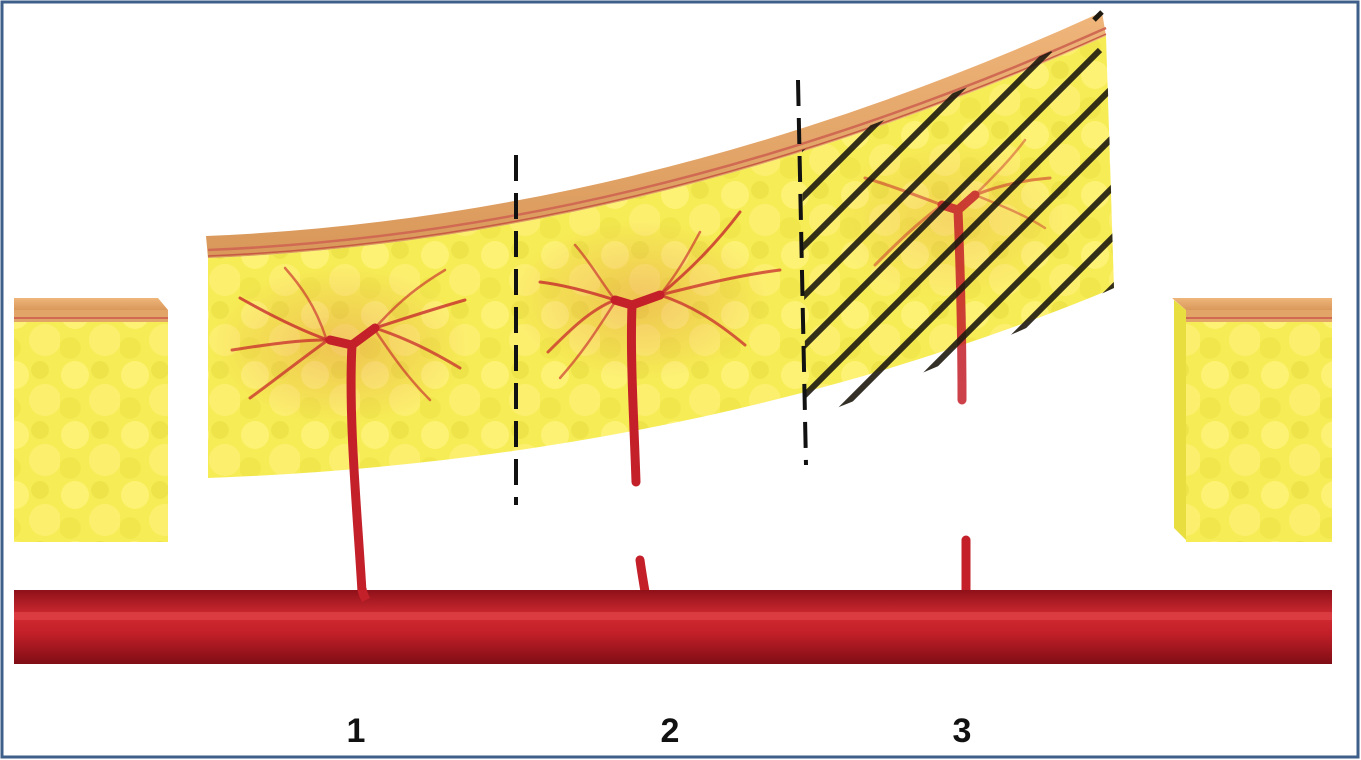 This screenshot has width=1361, height=760. Describe the element at coordinates (91, 420) in the screenshot. I see `left-tissue-block` at that location.